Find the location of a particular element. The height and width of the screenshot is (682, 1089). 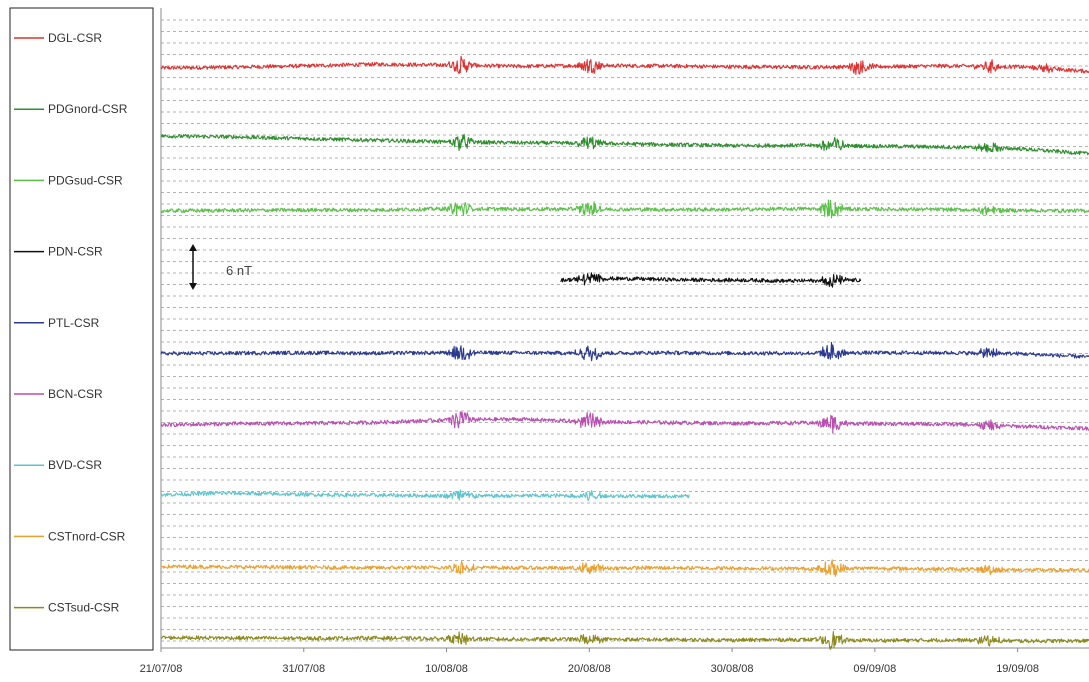

legend-label: BVD-CSR is located at coordinates (75, 465).